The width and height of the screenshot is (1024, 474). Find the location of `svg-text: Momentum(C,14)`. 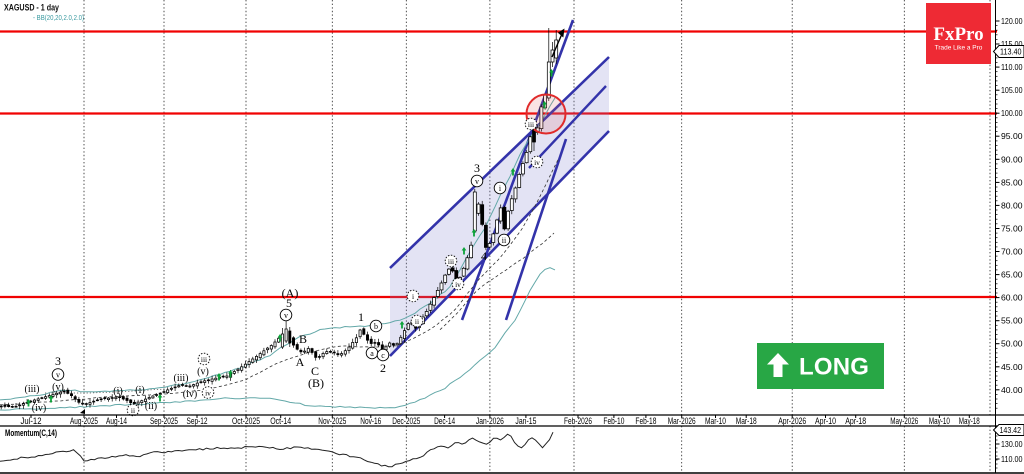

svg-text: Momentum(C,14) is located at coordinates (31, 433).